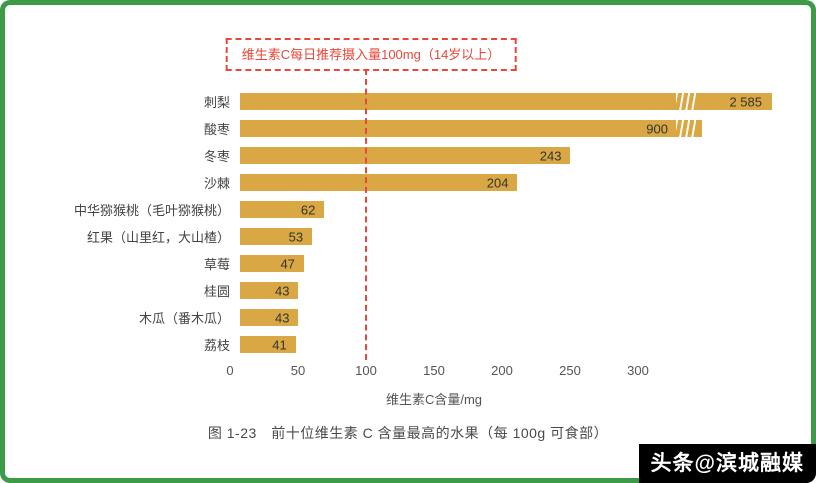  Describe the element at coordinates (216, 291) in the screenshot. I see `category-label: 桂圆` at that location.